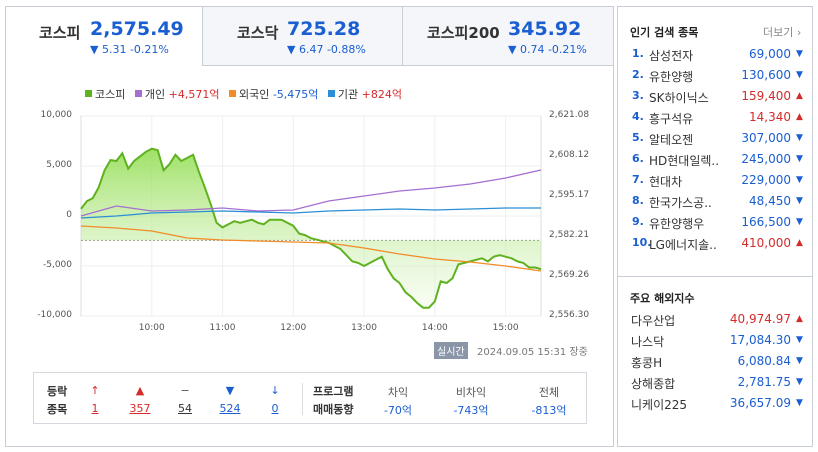 This screenshot has height=452, width=818. I want to click on stock-price: 245,000, so click(766, 159).